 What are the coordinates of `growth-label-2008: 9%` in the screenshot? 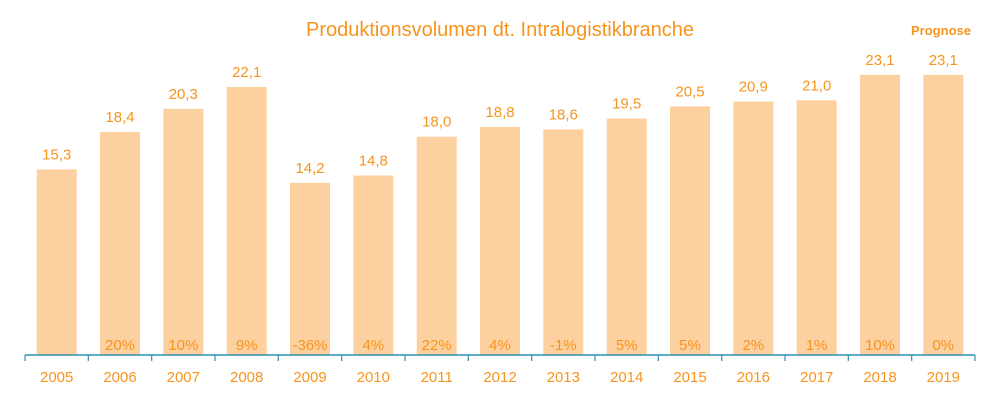 It's located at (247, 345).